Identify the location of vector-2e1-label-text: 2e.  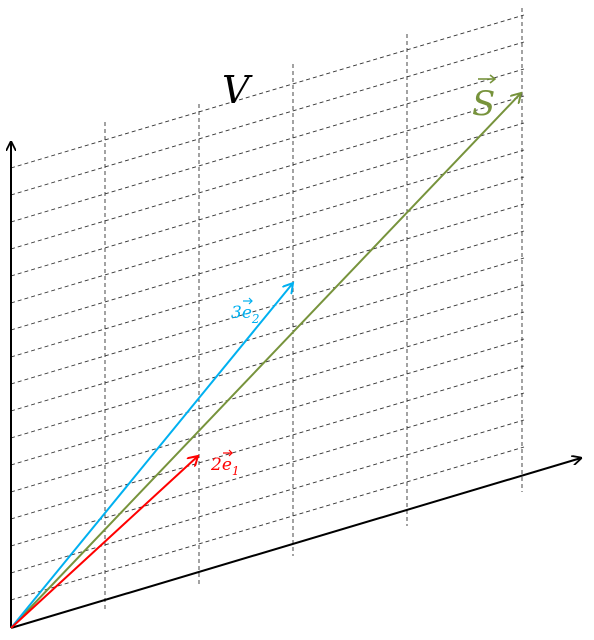
(221, 465).